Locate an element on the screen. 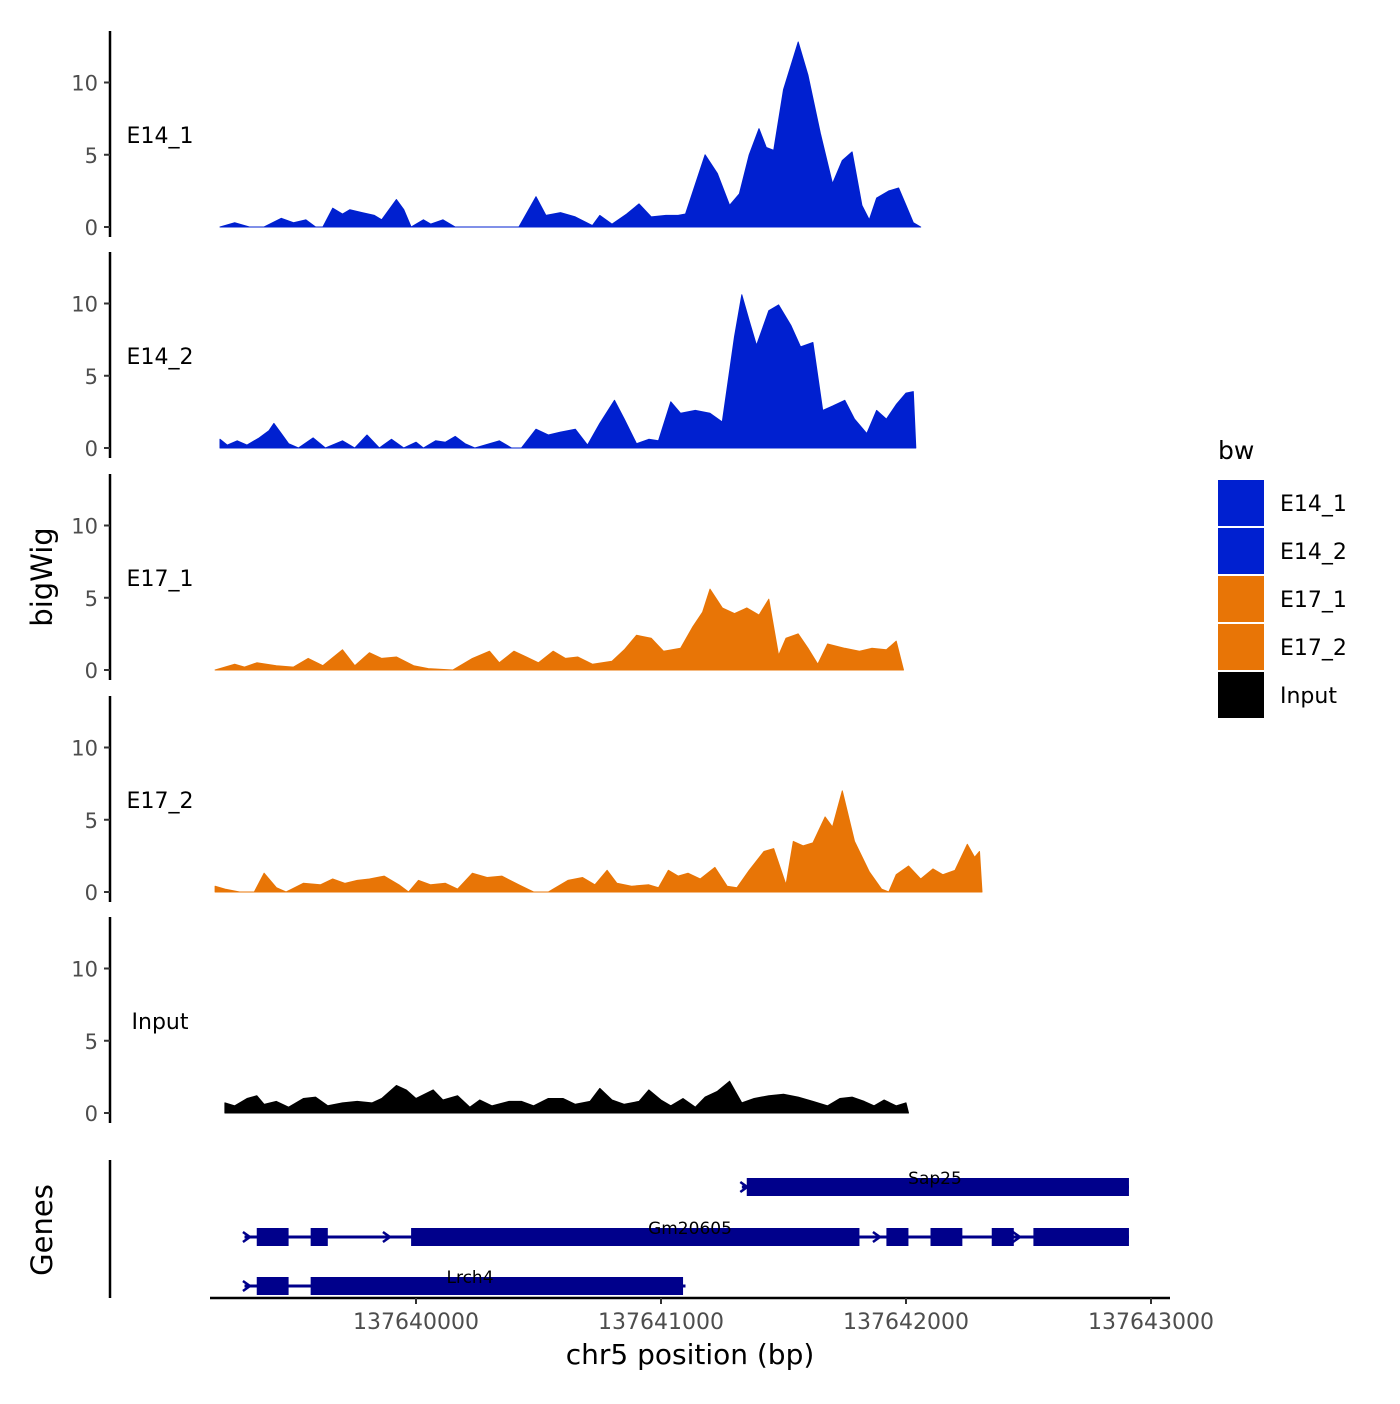  gene-Lrch4: Lrch4 is located at coordinates (464, 1281).